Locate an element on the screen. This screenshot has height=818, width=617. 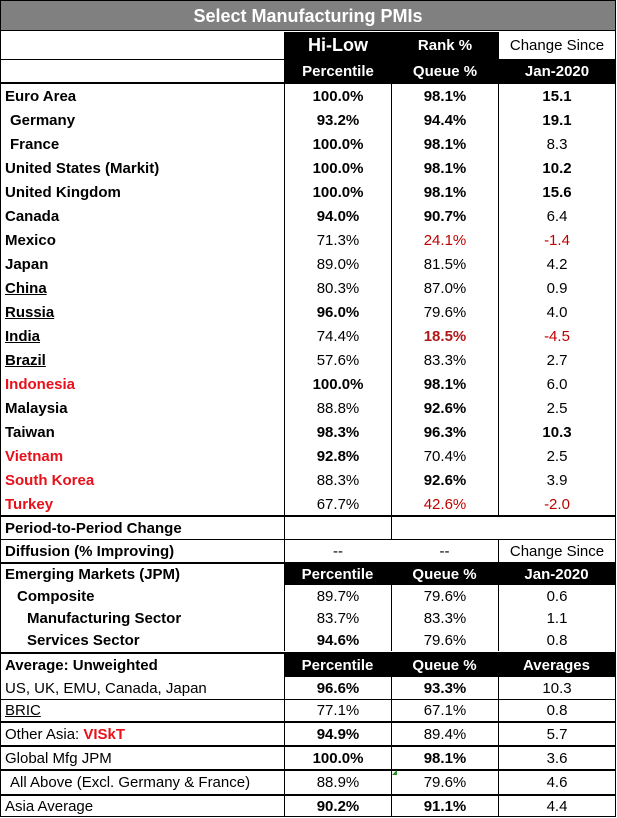
table-row: China 80.3% 87.0% 0.9 is located at coordinates (308, 288).